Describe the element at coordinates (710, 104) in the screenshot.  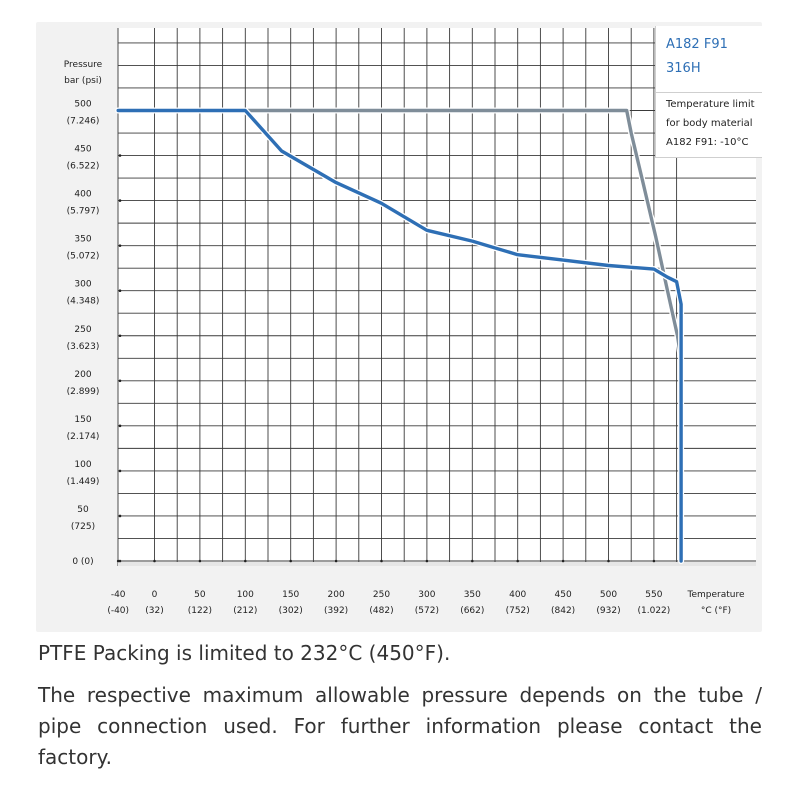
I see `note-line-1: Temperature limit` at that location.